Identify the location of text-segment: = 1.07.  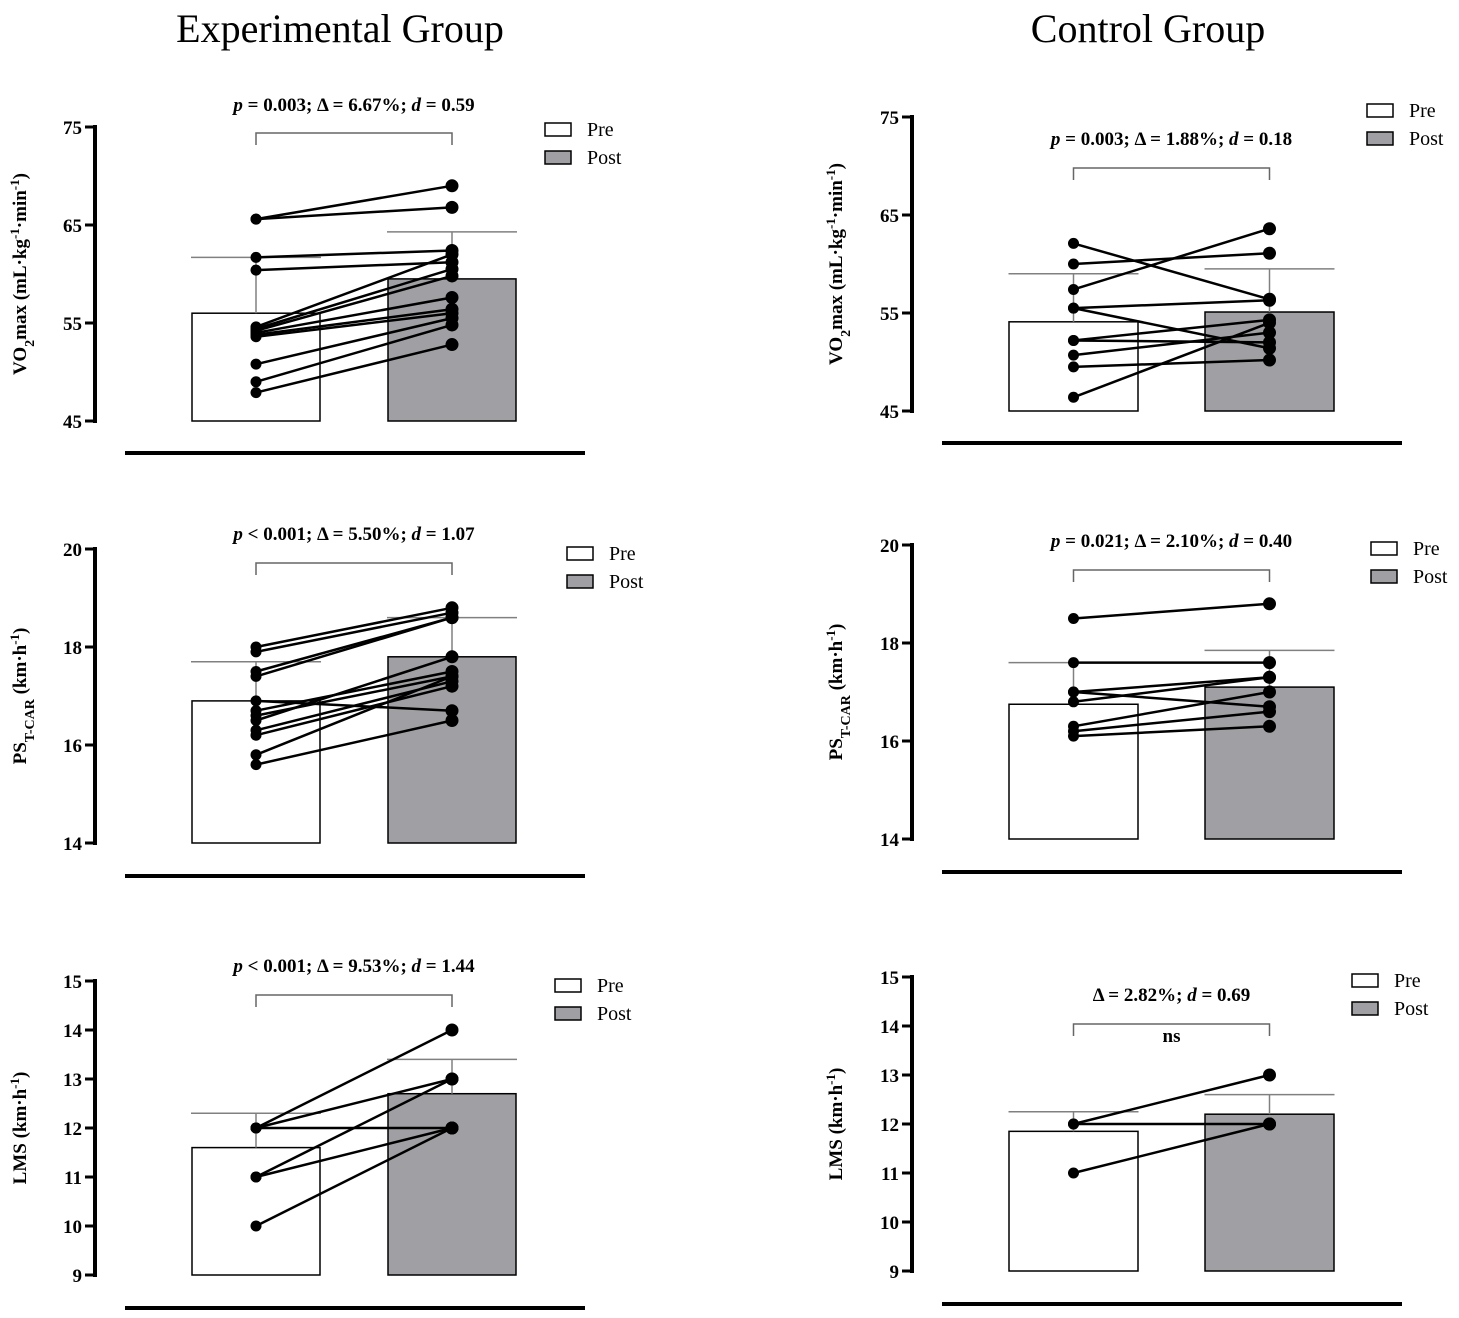
(448, 534).